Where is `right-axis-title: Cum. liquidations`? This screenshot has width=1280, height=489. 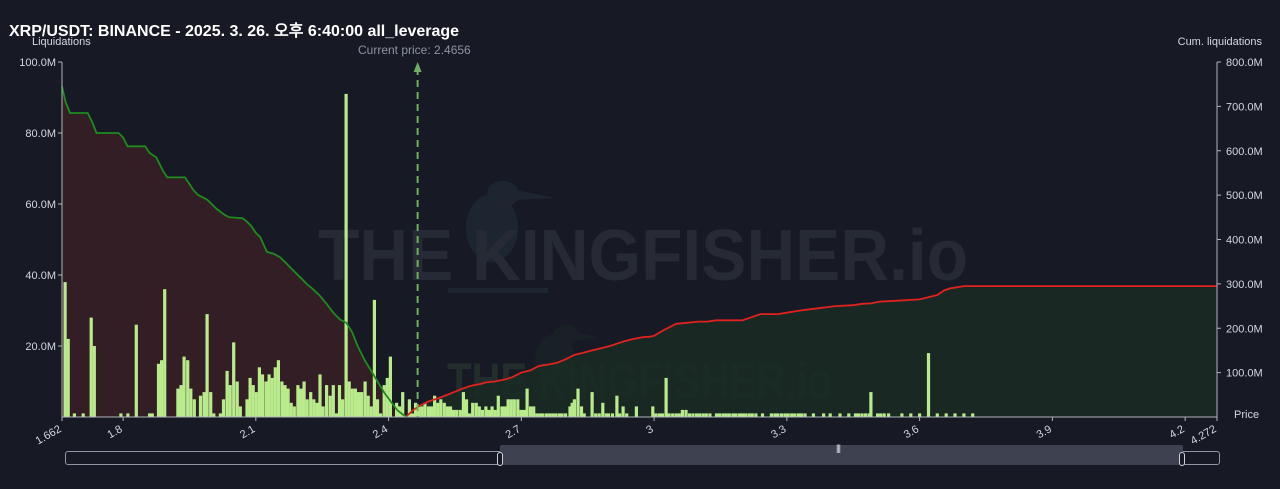
right-axis-title: Cum. liquidations is located at coordinates (1219, 42).